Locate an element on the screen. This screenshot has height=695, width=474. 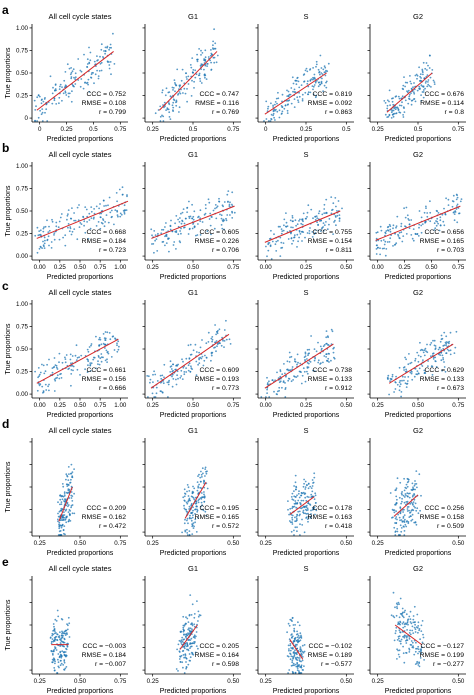
y-axis-label: True proportions is located at coordinates (8, 487).